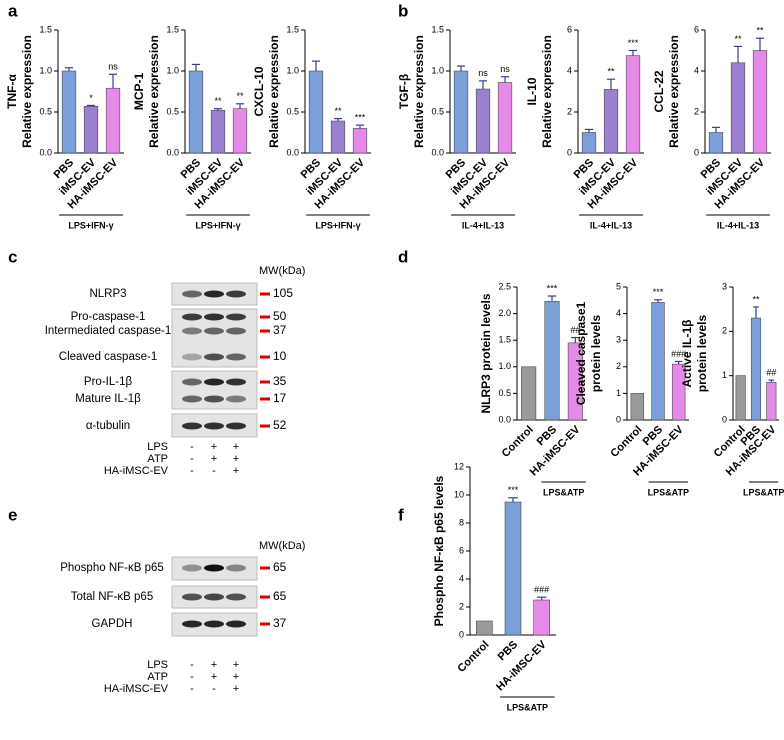 The image size is (784, 740). Describe the element at coordinates (618, 286) in the screenshot. I see `y-tick-label: 5` at that location.